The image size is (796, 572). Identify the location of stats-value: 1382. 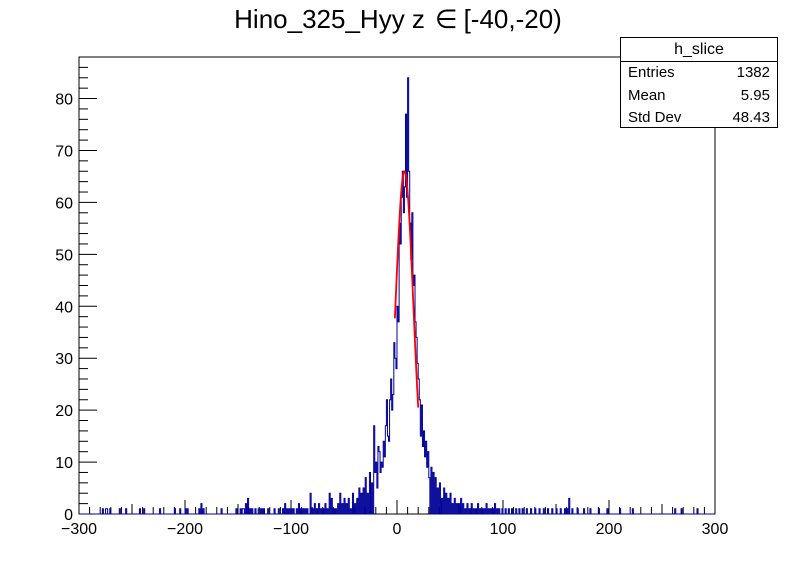
(753, 72).